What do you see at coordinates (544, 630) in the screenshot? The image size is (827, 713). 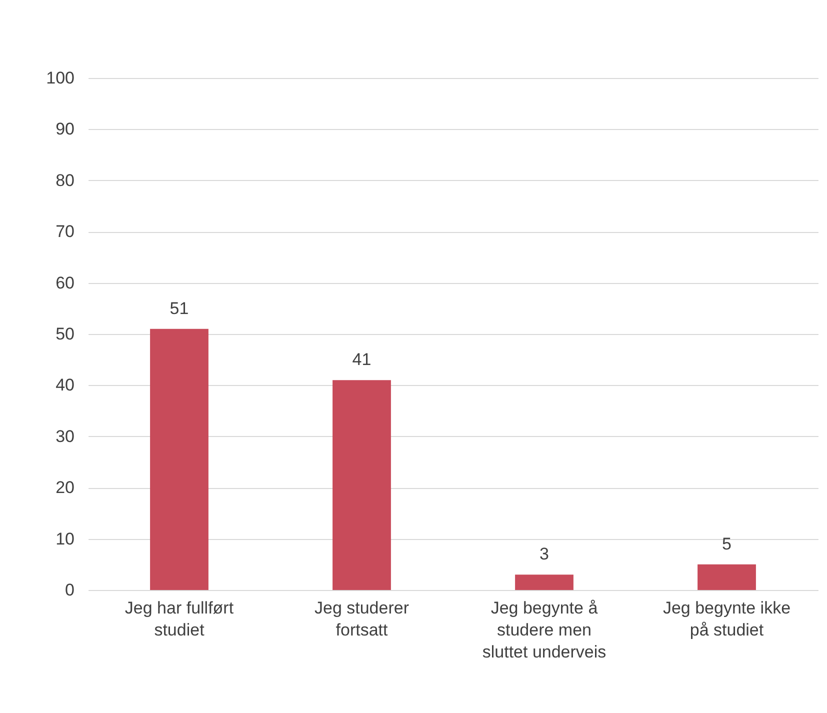 I see `x-tick-label: Jeg begynte å studere men sluttet underveis` at bounding box center [544, 630].